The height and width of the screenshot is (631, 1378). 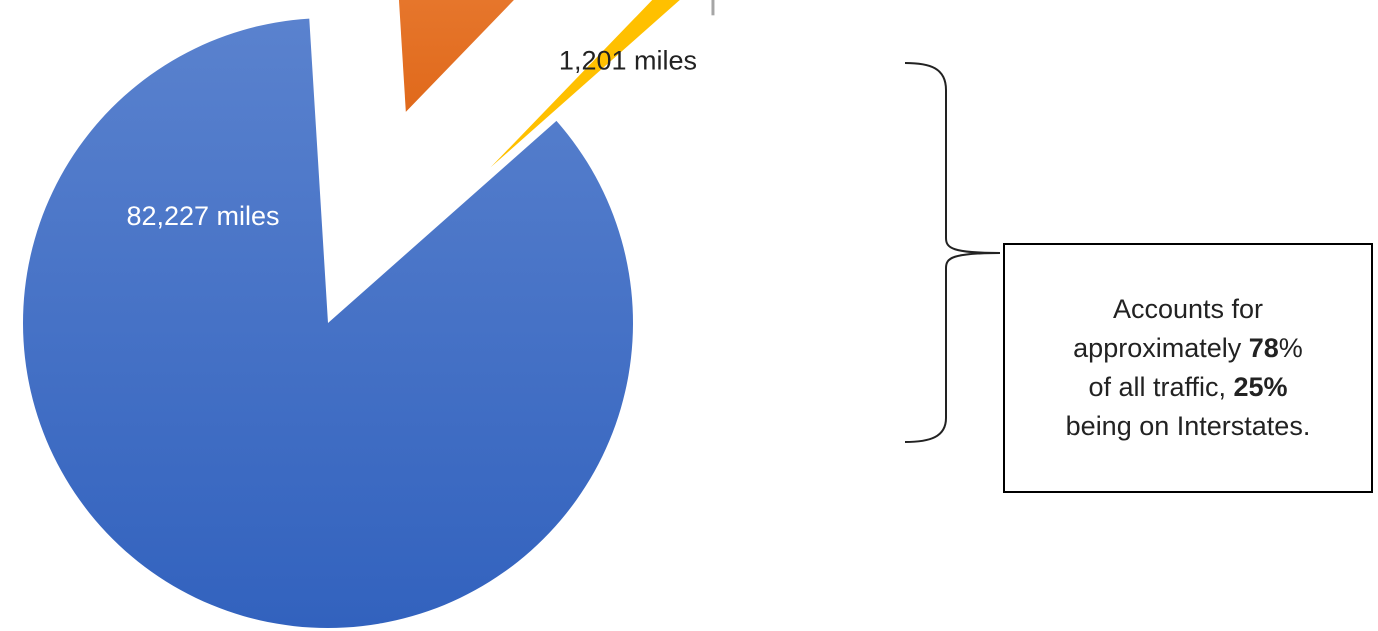 I want to click on annotation-line-3-bold: 25%, so click(x=1260, y=387).